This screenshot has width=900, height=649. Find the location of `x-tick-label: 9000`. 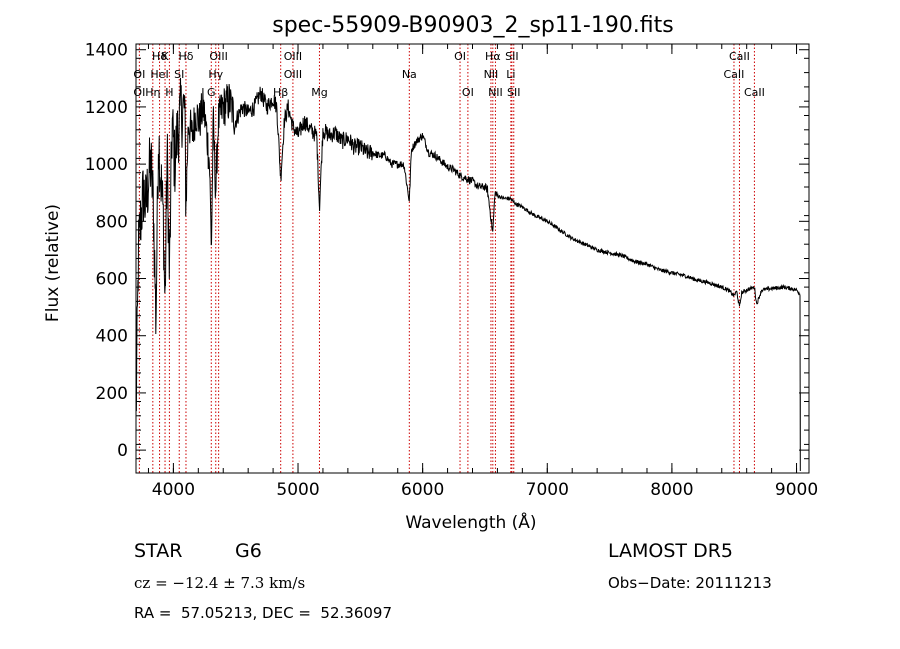

x-tick-label: 9000 is located at coordinates (796, 490).